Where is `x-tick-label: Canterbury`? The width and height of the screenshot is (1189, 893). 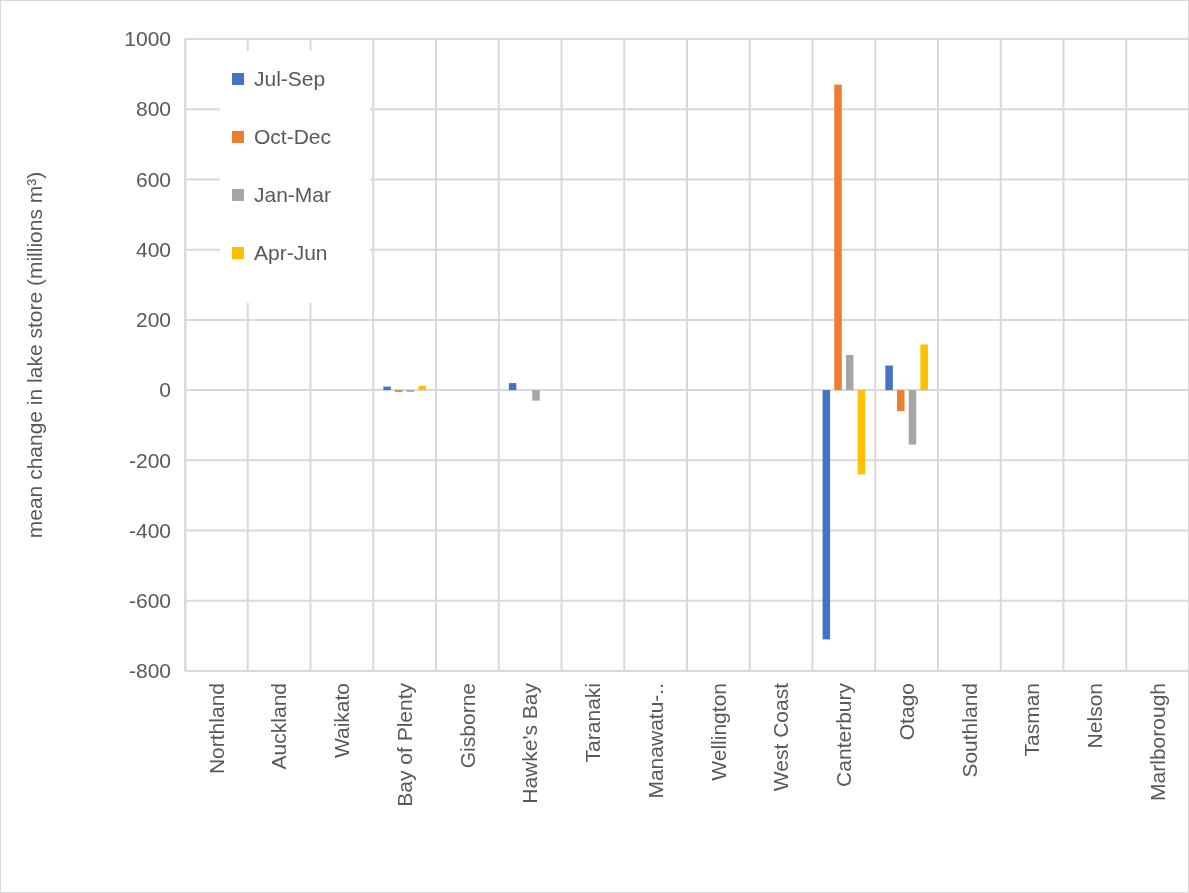 x-tick-label: Canterbury is located at coordinates (844, 734).